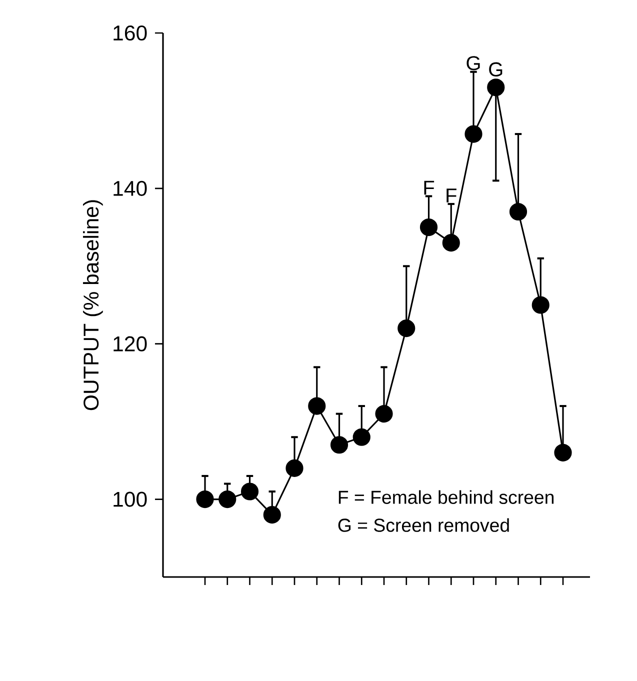 This screenshot has width=637, height=681. What do you see at coordinates (423, 525) in the screenshot?
I see `annotation: G = Screen removed` at bounding box center [423, 525].